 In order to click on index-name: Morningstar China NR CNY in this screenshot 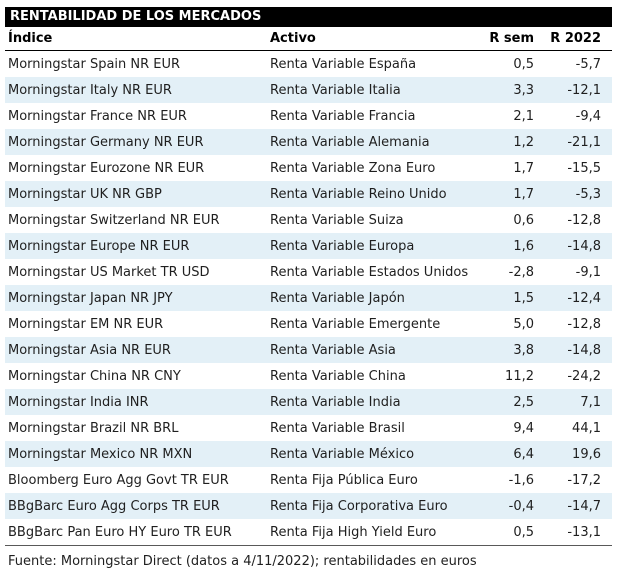, I will do `click(94, 376)`.